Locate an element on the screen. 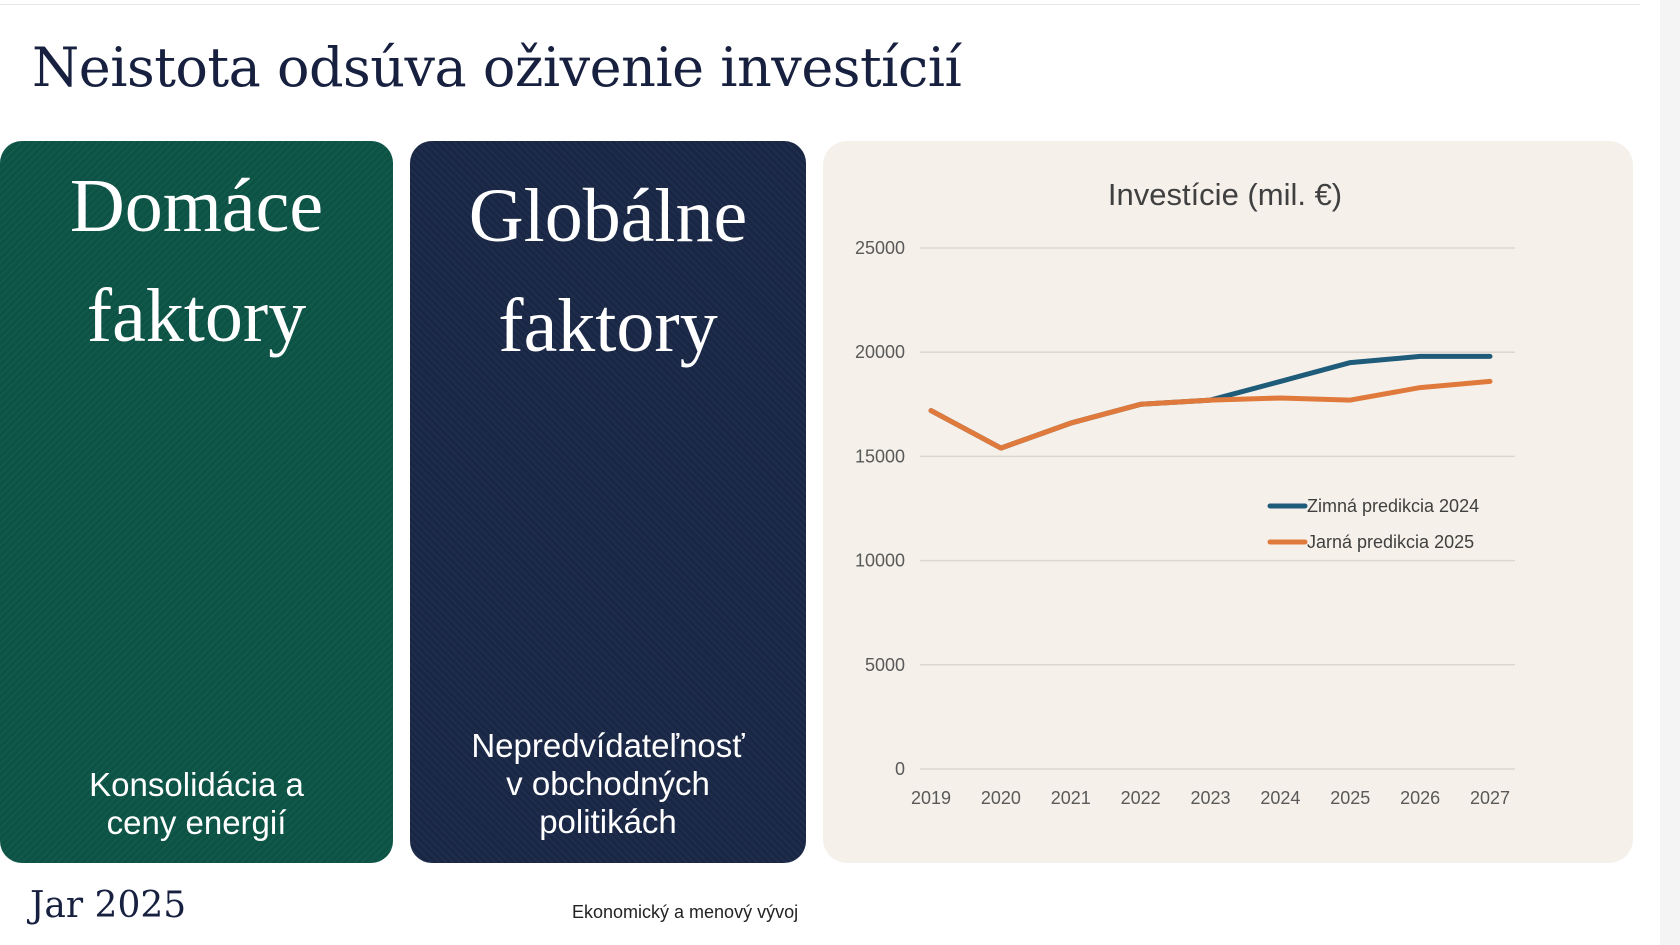  global-caption-line3: politikách is located at coordinates (608, 821).